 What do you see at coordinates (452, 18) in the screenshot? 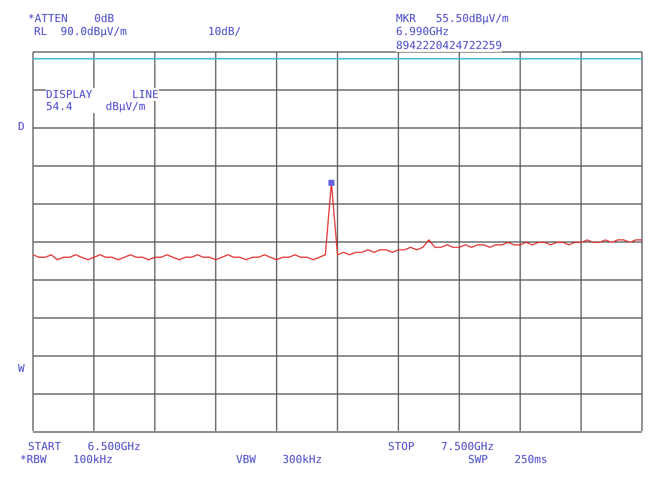
I see `text: MKR 55.50dBμV/m` at bounding box center [452, 18].